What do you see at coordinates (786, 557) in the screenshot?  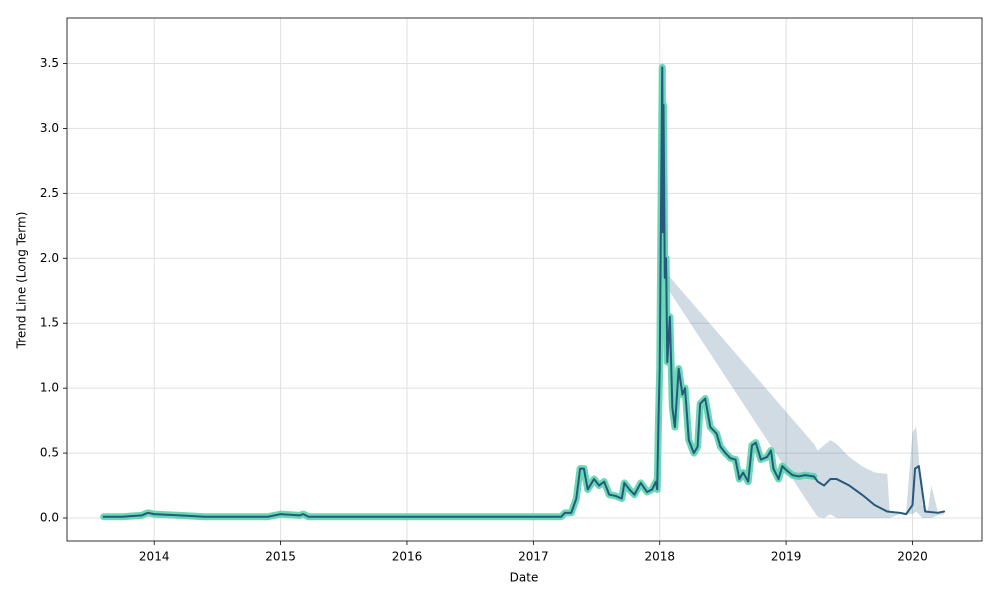 I see `x-tick-label: 2019` at bounding box center [786, 557].